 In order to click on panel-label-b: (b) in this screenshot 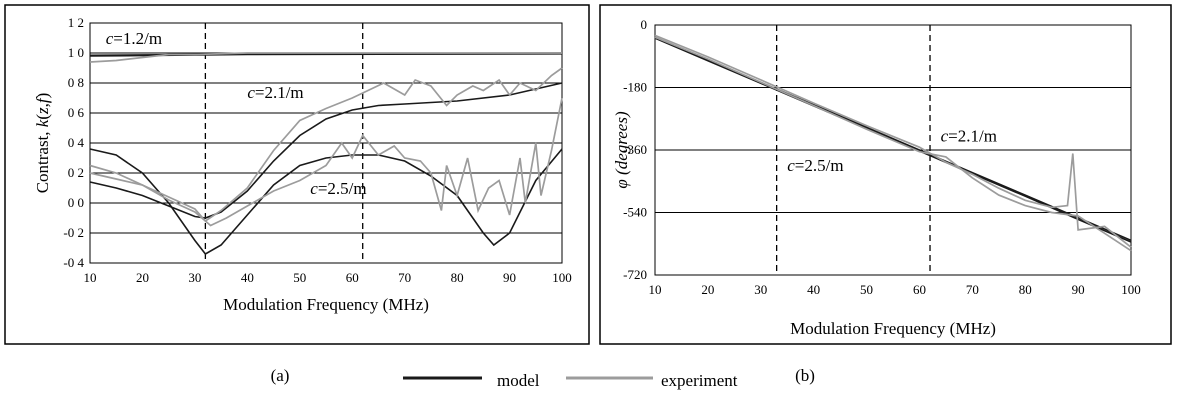, I will do `click(805, 375)`.